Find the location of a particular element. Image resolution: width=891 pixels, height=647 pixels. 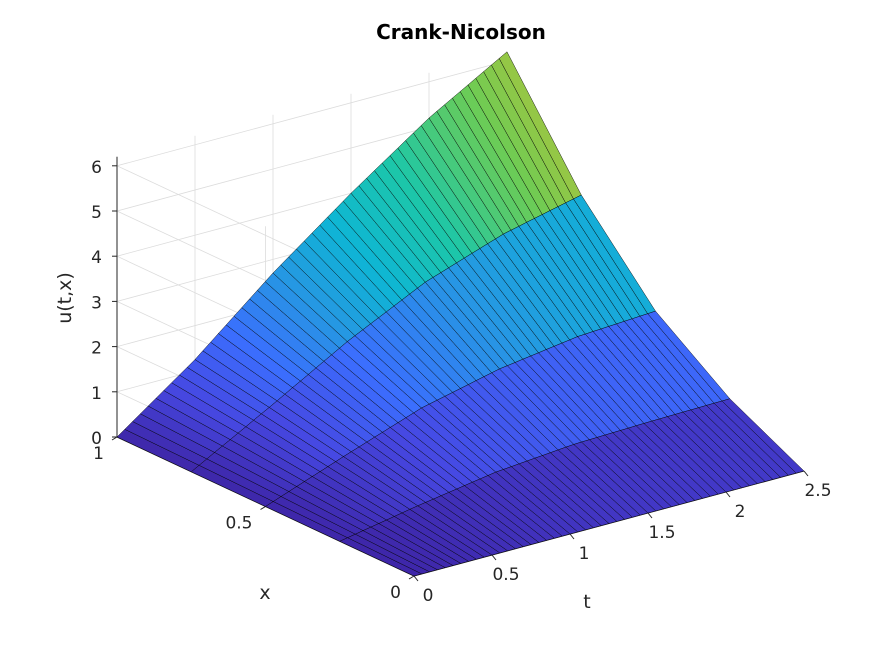

u-axis-label: u(t,x) is located at coordinates (65, 298).